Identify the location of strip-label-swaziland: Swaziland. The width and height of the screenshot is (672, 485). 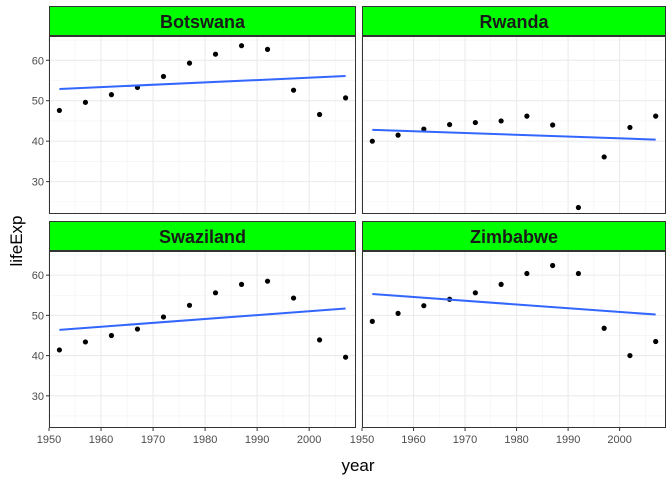
(202, 237).